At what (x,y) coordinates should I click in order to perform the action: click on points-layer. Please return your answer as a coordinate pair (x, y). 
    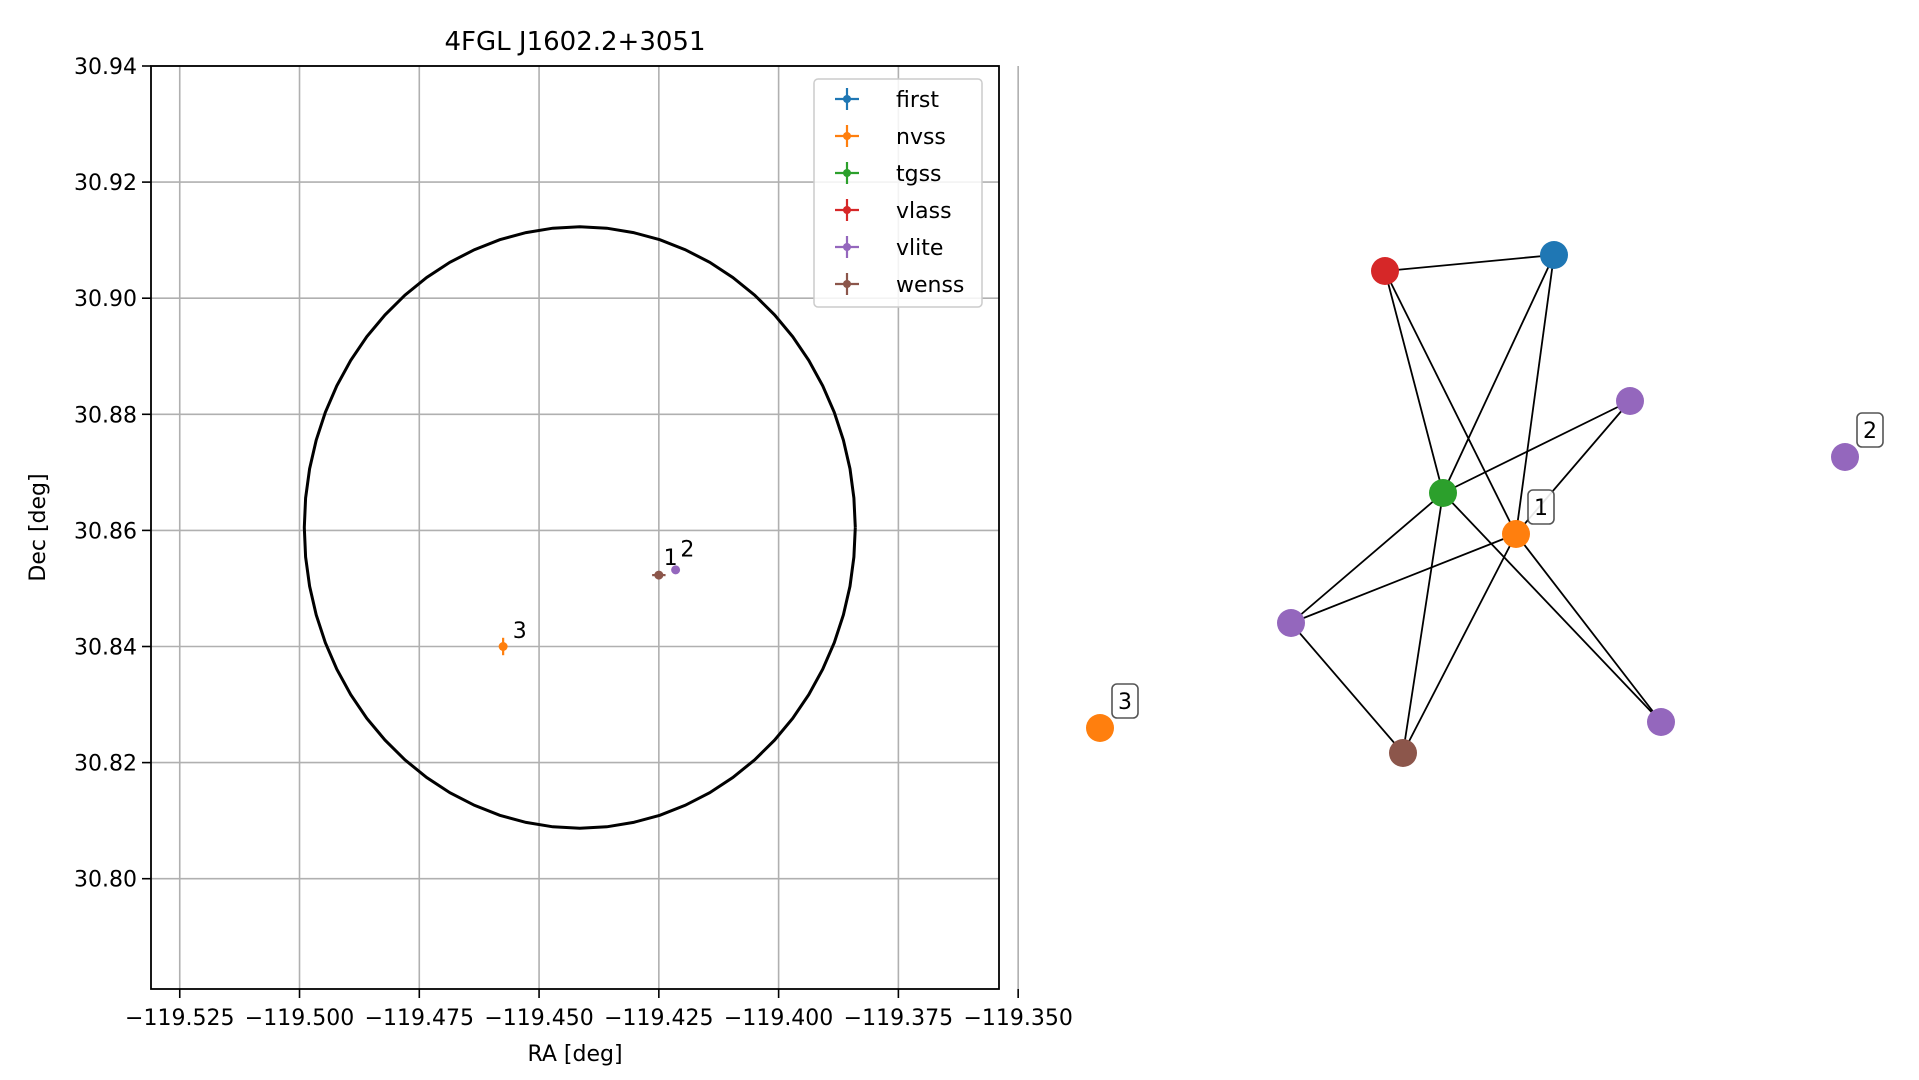
    Looking at the image, I should click on (589, 610).